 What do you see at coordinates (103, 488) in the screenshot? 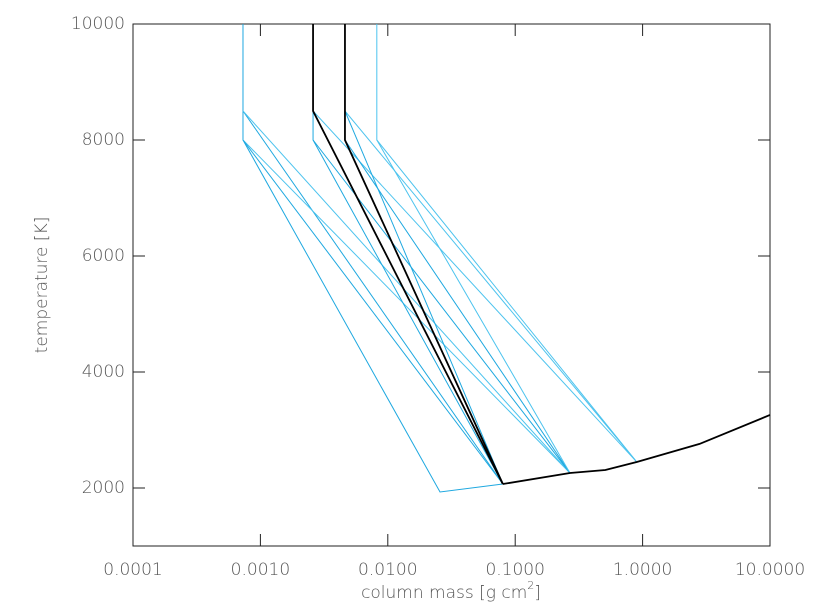
I see `y-tick-label: 2000` at bounding box center [103, 488].